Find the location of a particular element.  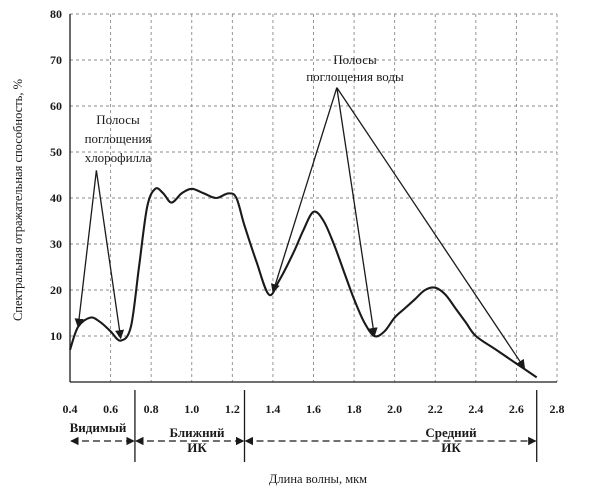

annotation-water-line-2: поглощения воды is located at coordinates (355, 76).